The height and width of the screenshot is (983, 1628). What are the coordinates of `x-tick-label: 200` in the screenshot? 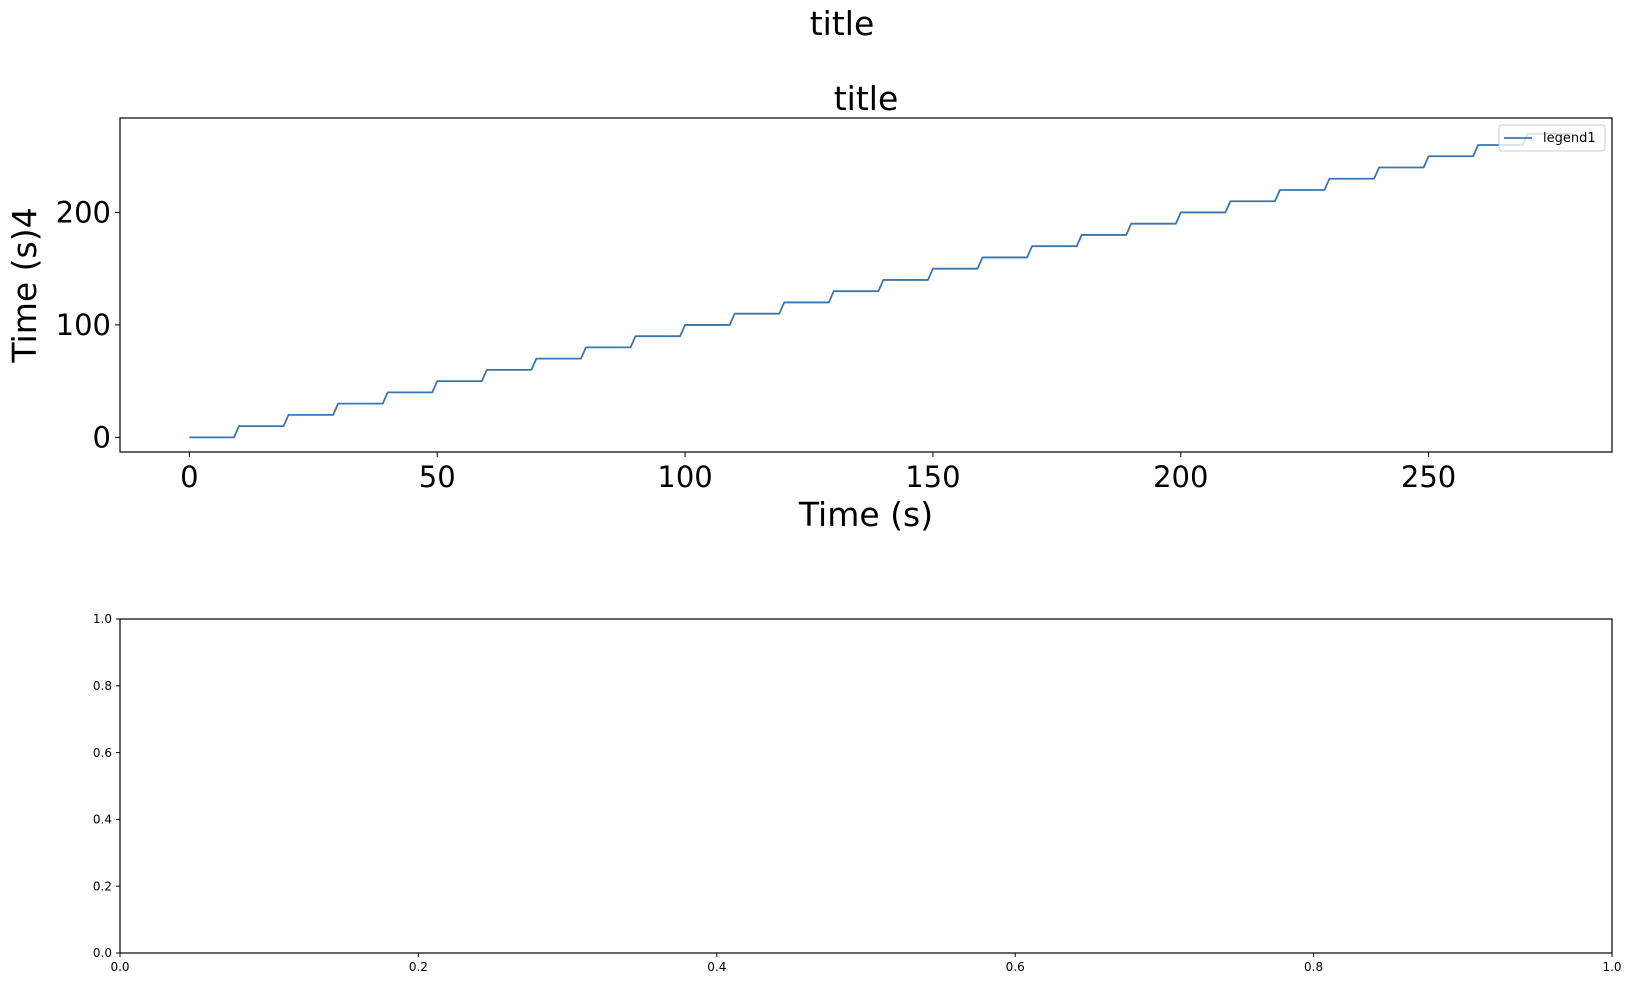 It's located at (1180, 477).